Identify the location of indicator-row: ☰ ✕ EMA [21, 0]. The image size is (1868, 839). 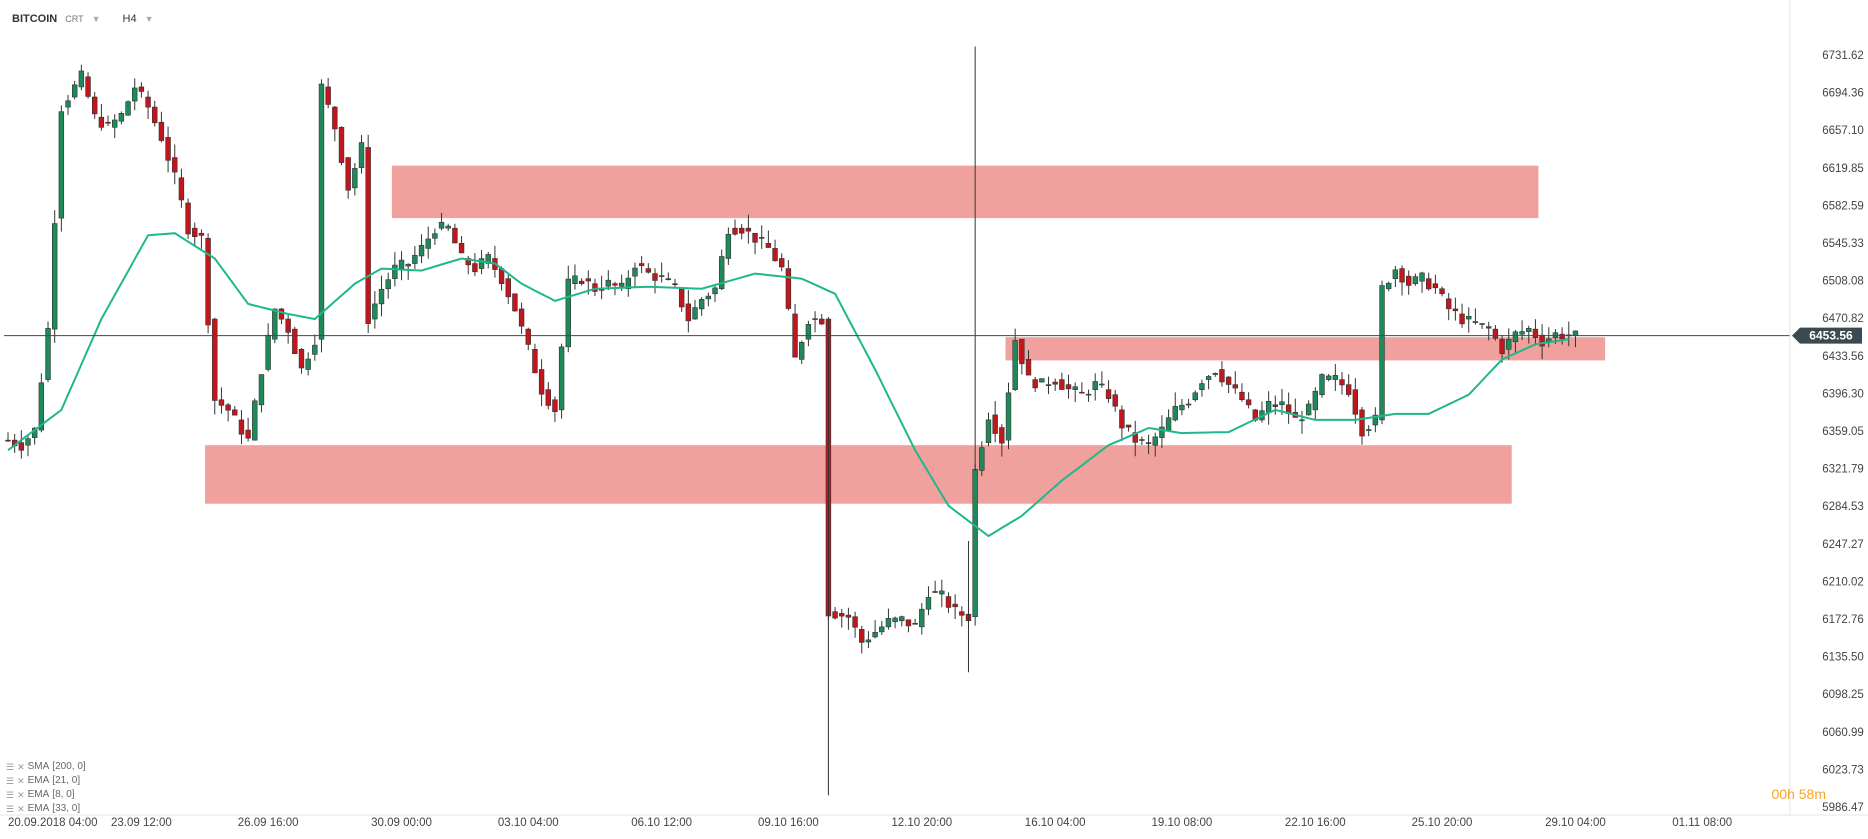
(46, 781).